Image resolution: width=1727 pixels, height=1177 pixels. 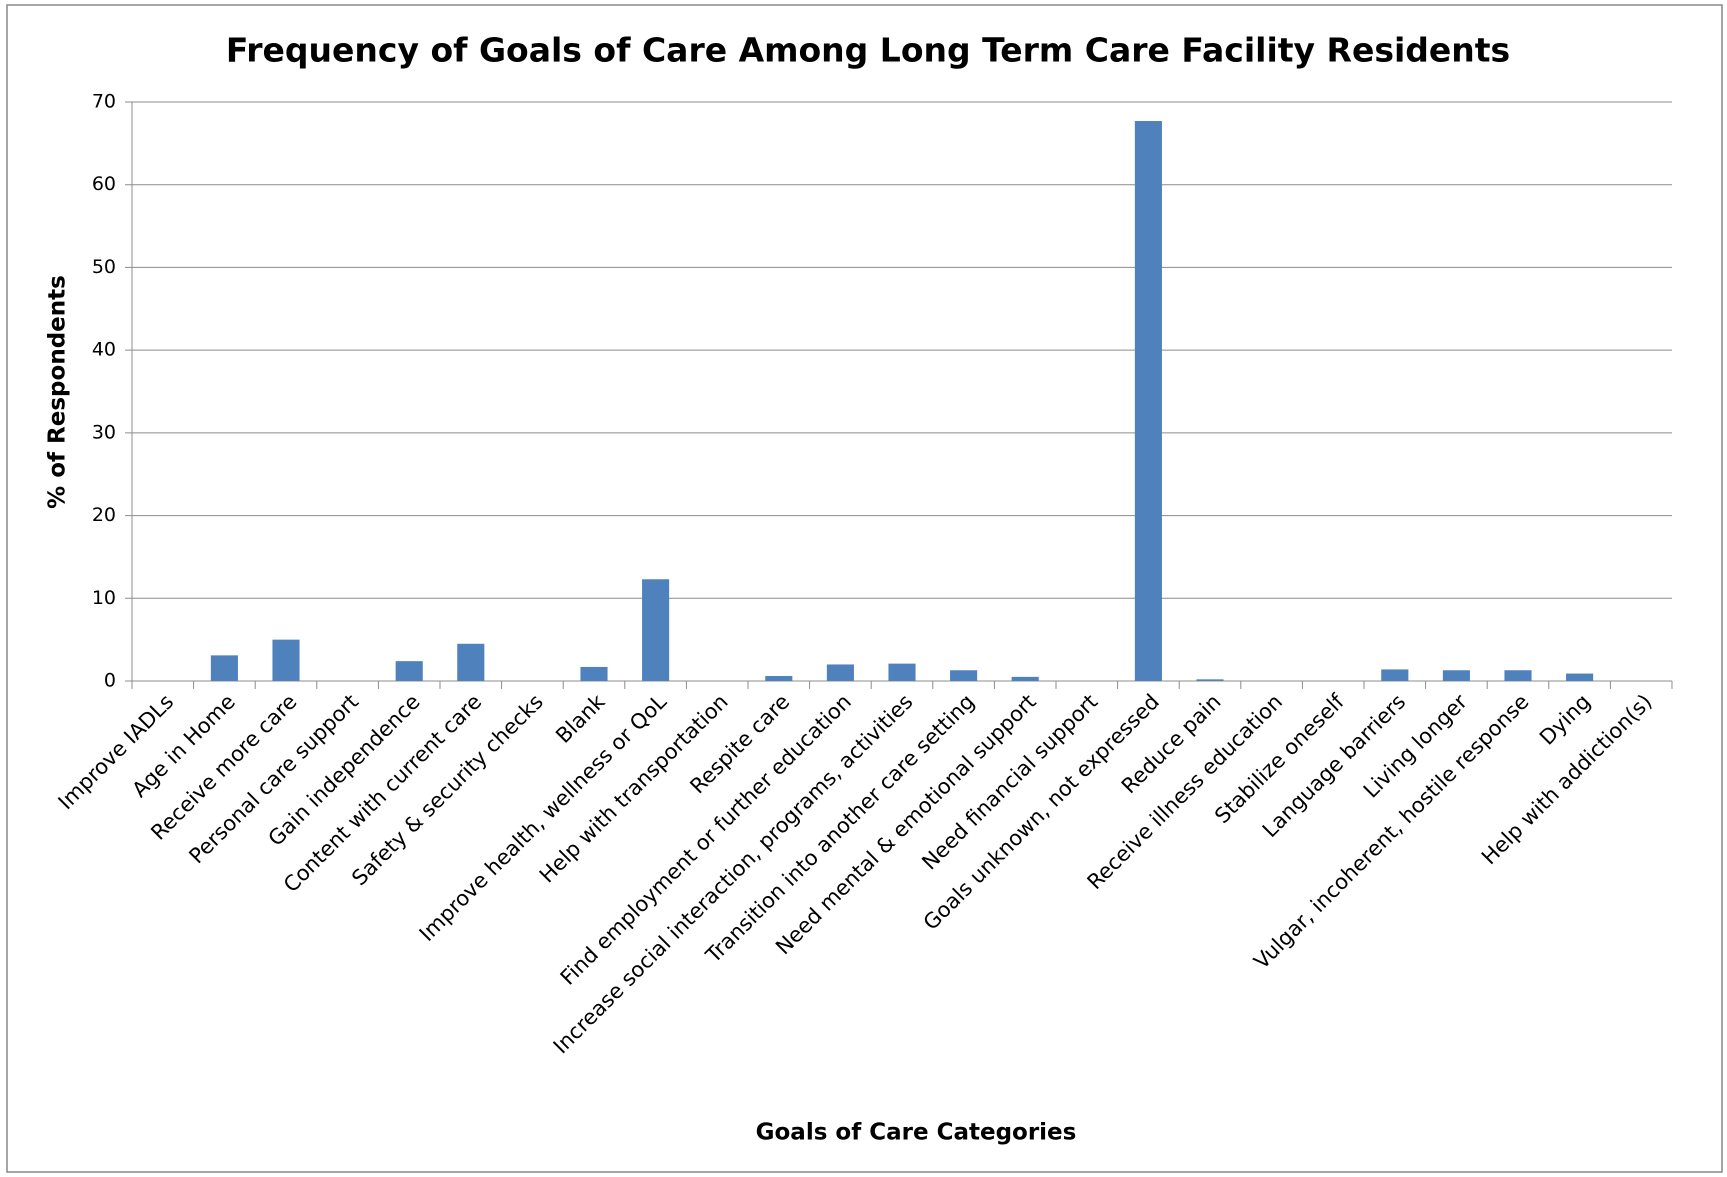 What do you see at coordinates (104, 102) in the screenshot?
I see `y-tick-label: 70` at bounding box center [104, 102].